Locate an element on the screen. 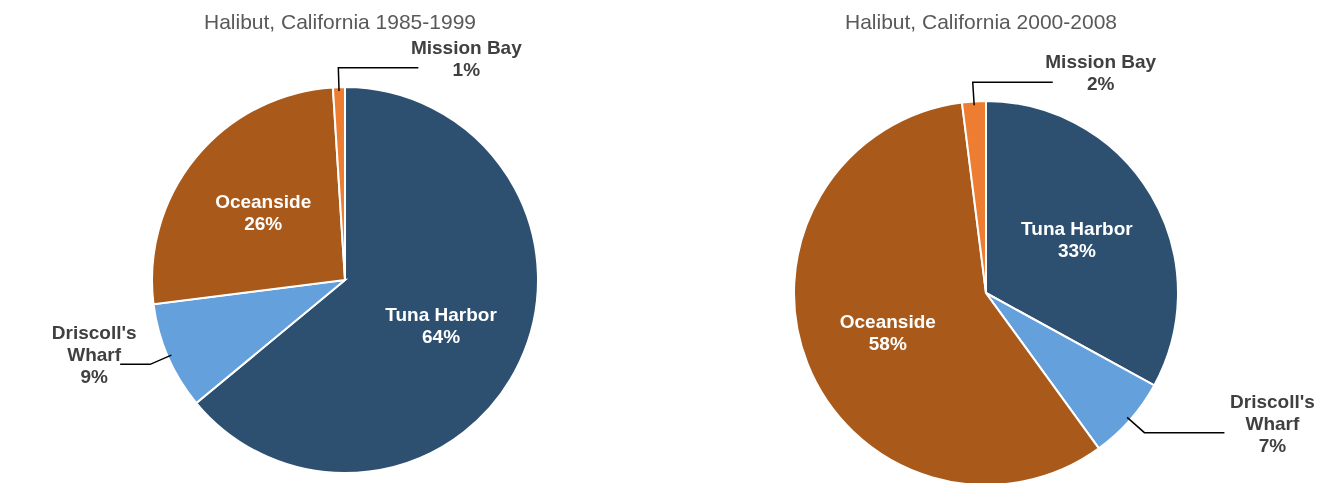  data-label: 64% is located at coordinates (441, 336).